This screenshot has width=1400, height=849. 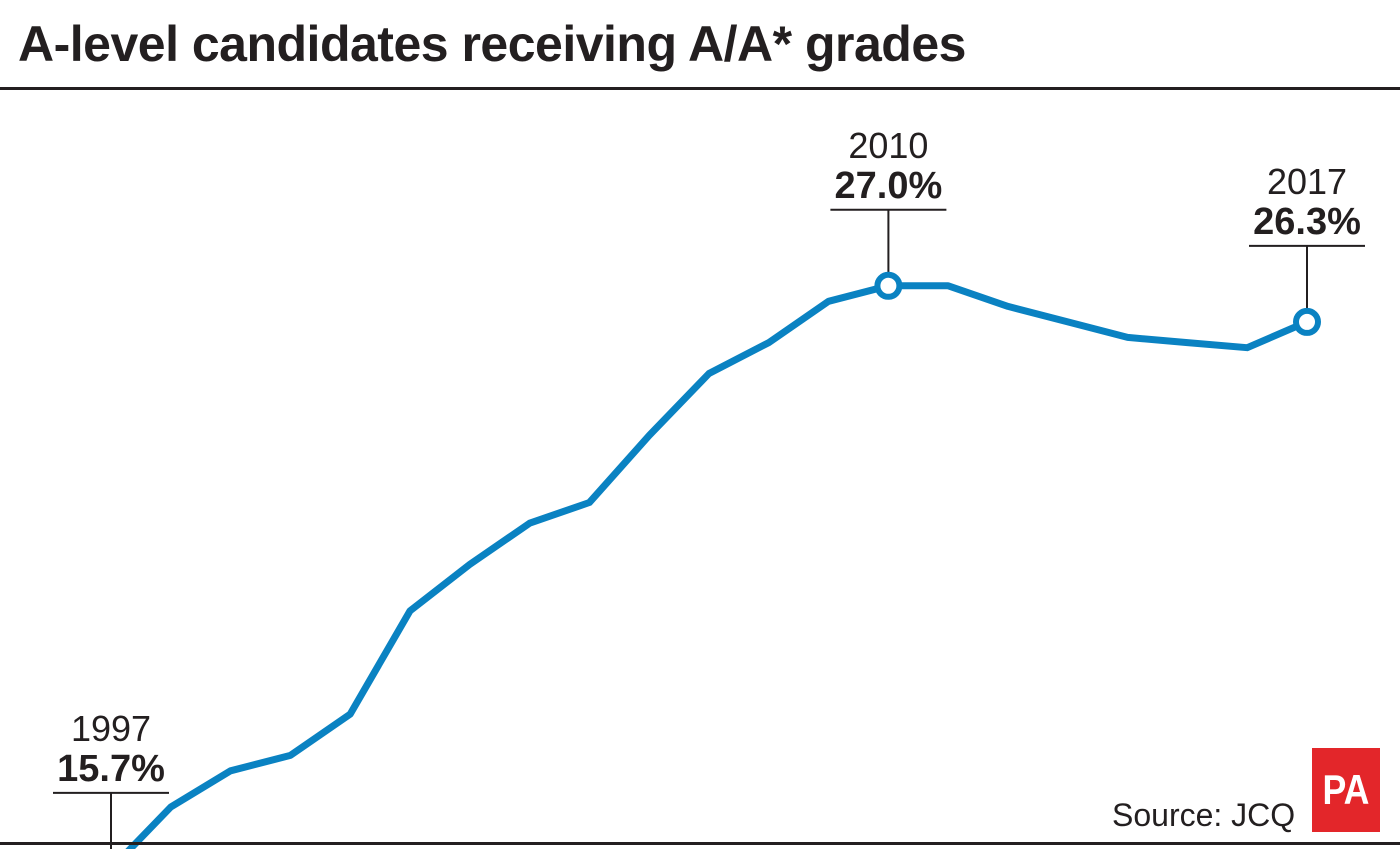 What do you see at coordinates (1346, 790) in the screenshot?
I see `pa-logo: PA` at bounding box center [1346, 790].